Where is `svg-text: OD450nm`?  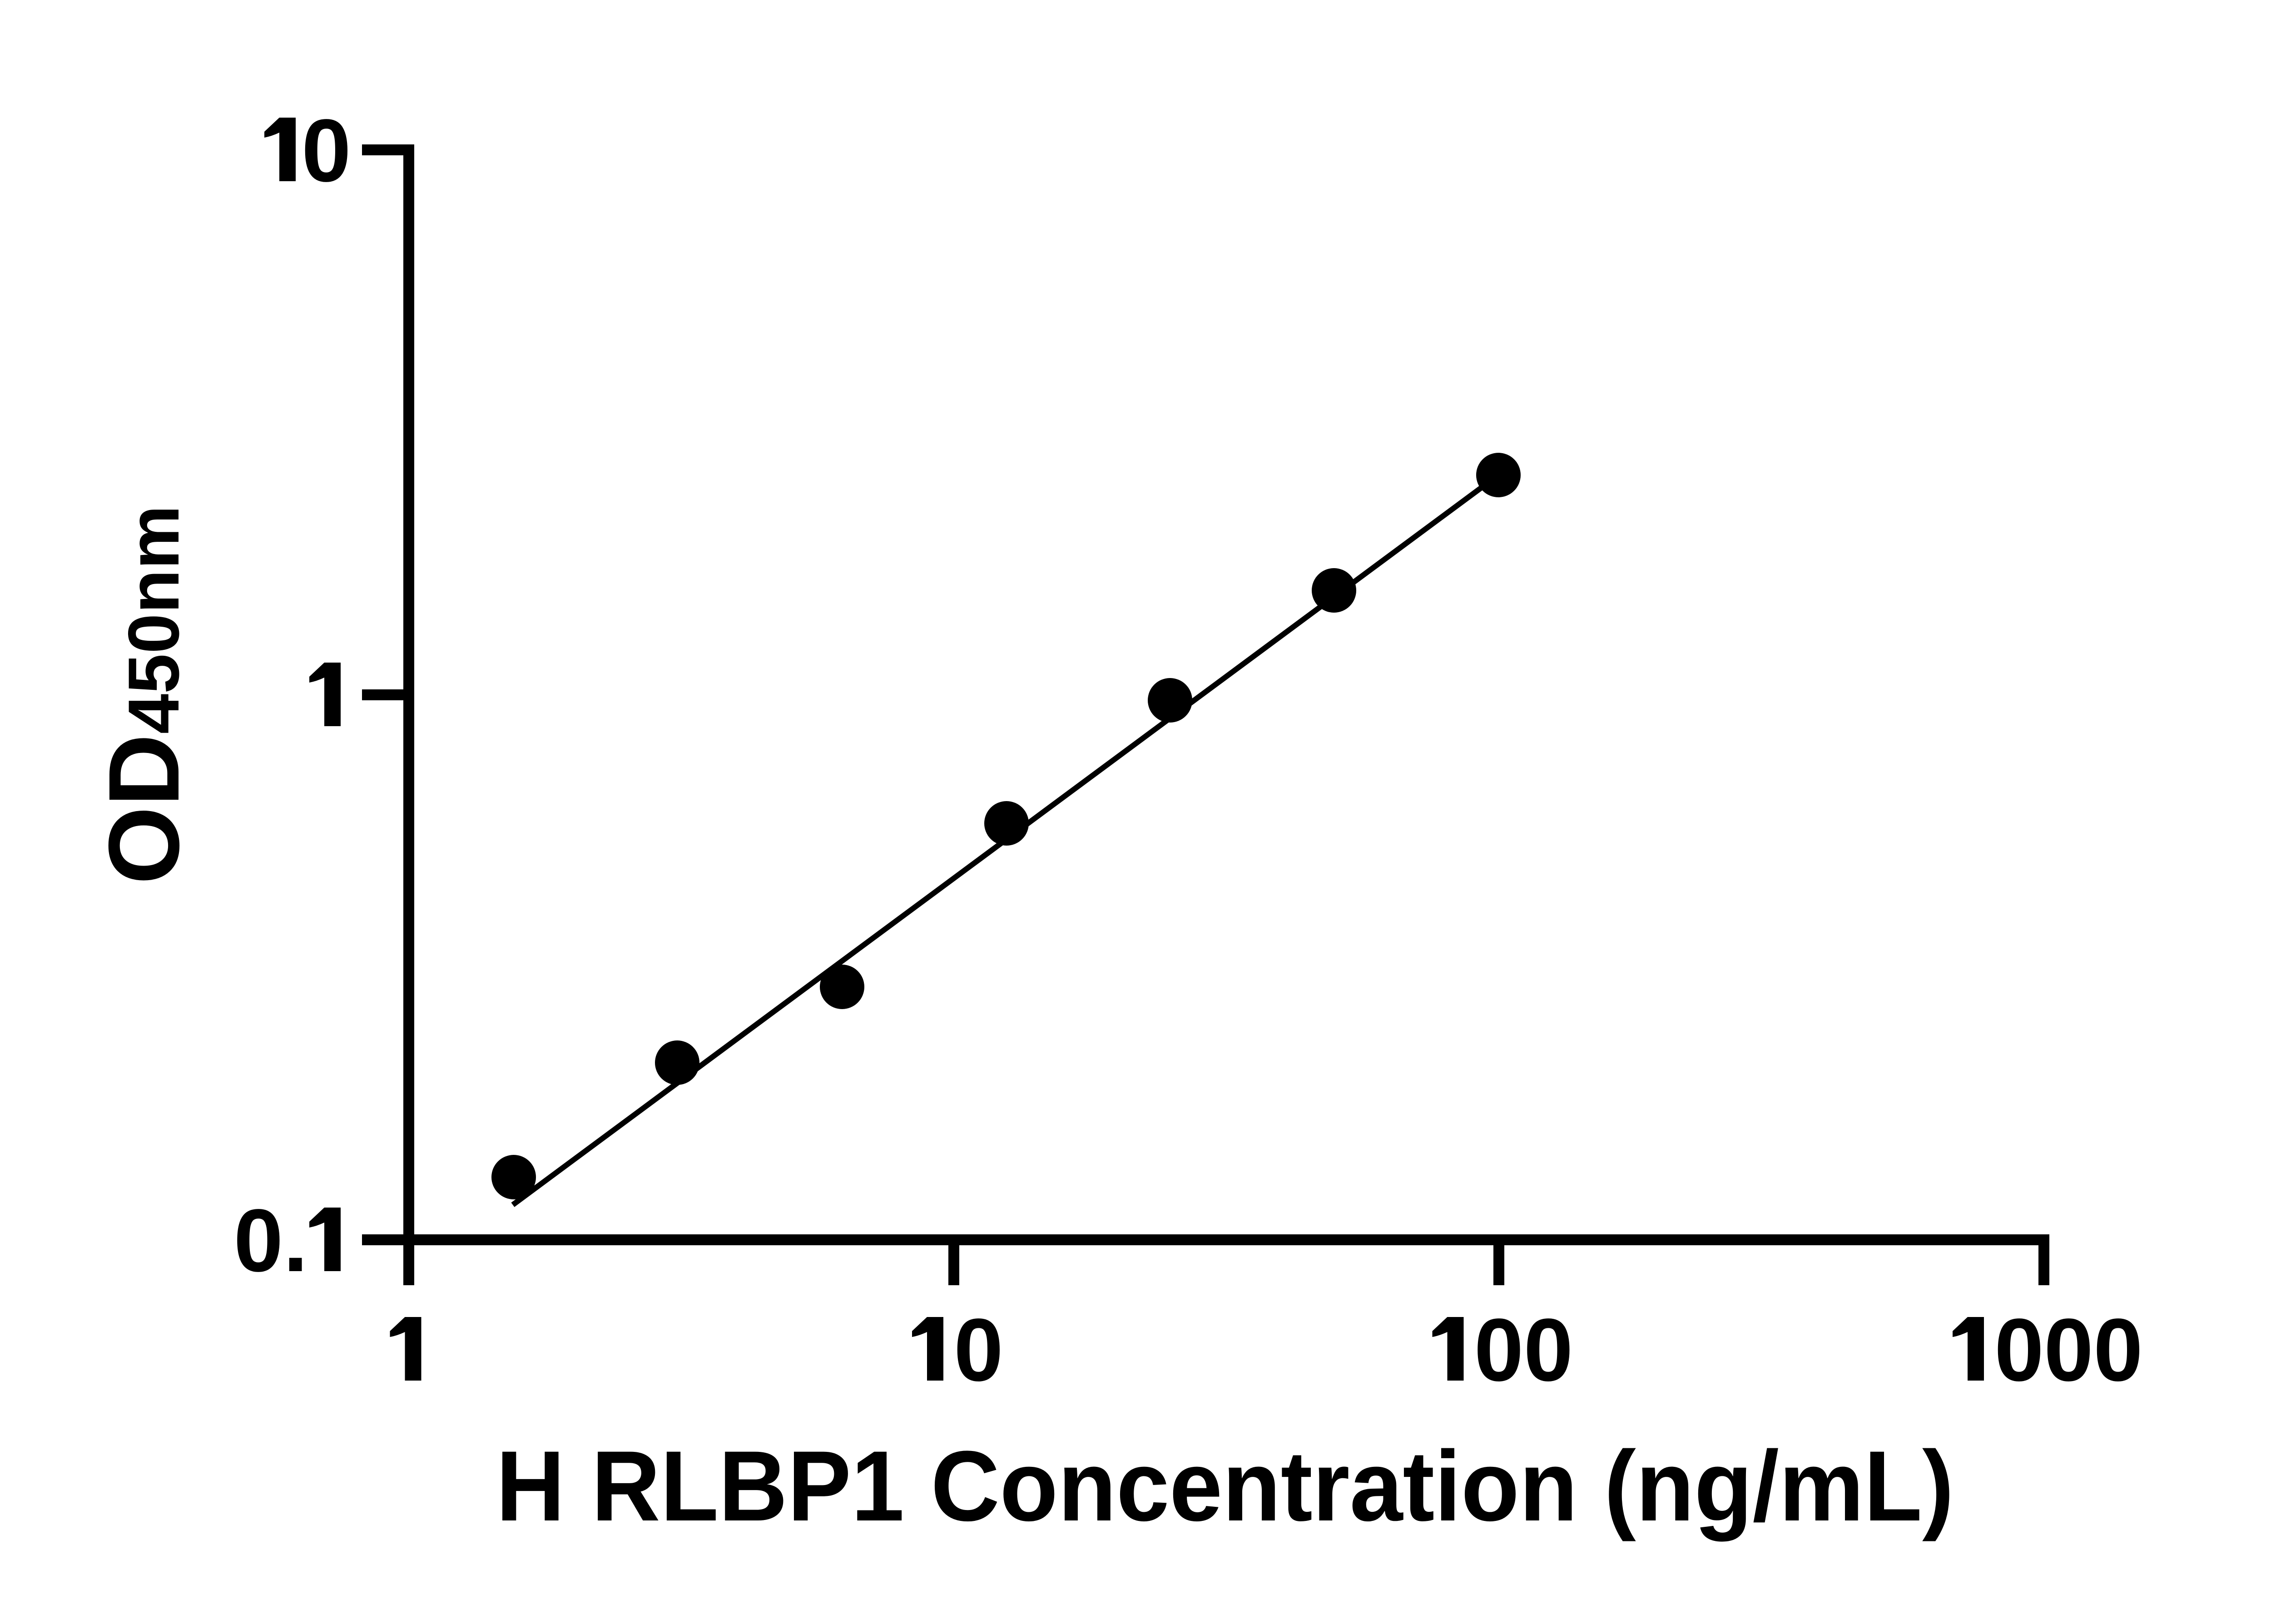 svg-text: OD450nm is located at coordinates (144, 694).